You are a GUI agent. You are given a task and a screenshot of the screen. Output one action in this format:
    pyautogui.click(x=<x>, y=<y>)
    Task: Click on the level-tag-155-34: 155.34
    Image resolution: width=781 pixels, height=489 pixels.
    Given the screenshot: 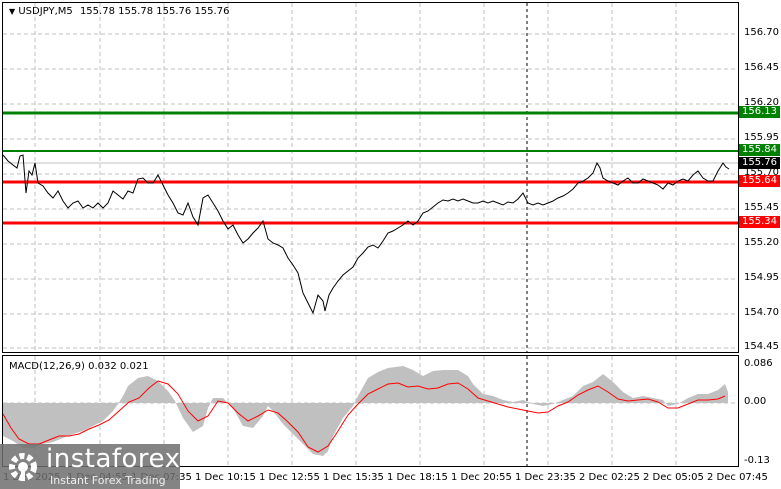 What is the action you would take?
    pyautogui.click(x=759, y=222)
    